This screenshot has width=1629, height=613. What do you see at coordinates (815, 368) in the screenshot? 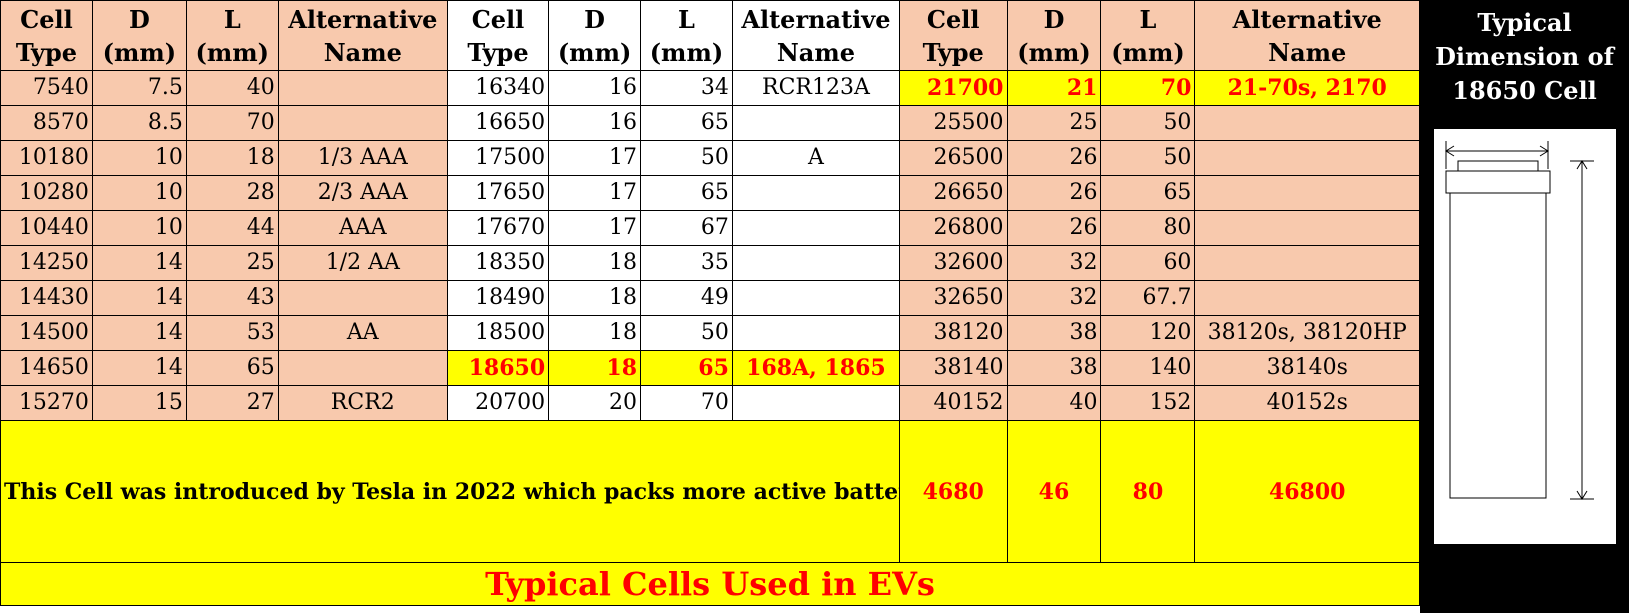
I see `cell-alternative-name: 168A, 1865` at bounding box center [815, 368].